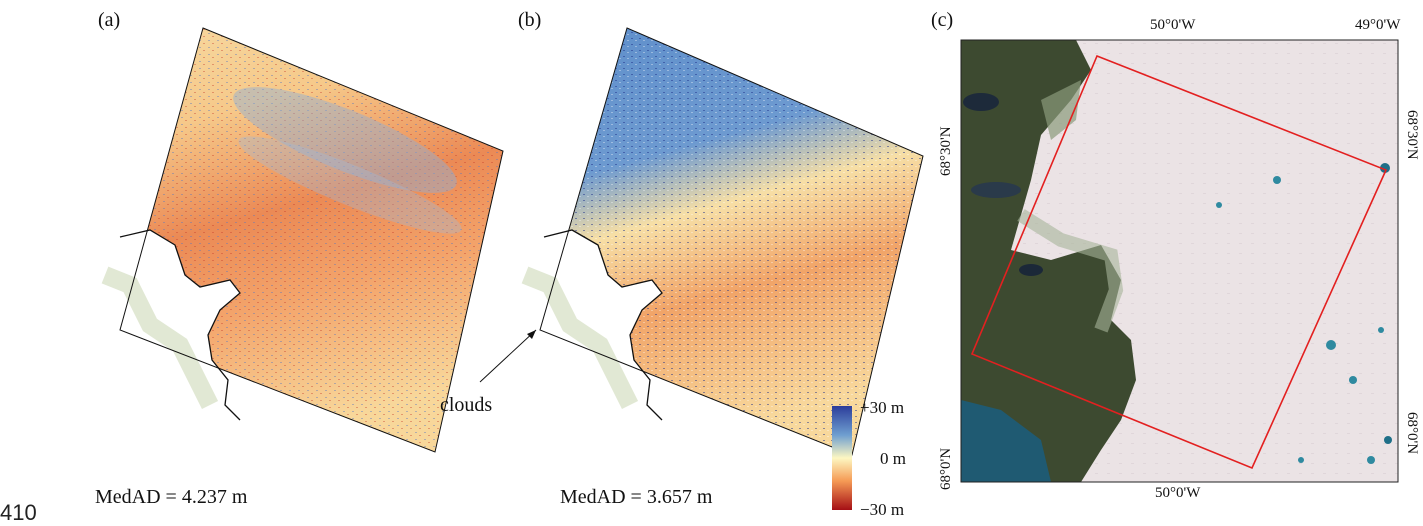 The width and height of the screenshot is (1423, 526). I want to click on colorbar-mid-label: 0 m, so click(893, 458).